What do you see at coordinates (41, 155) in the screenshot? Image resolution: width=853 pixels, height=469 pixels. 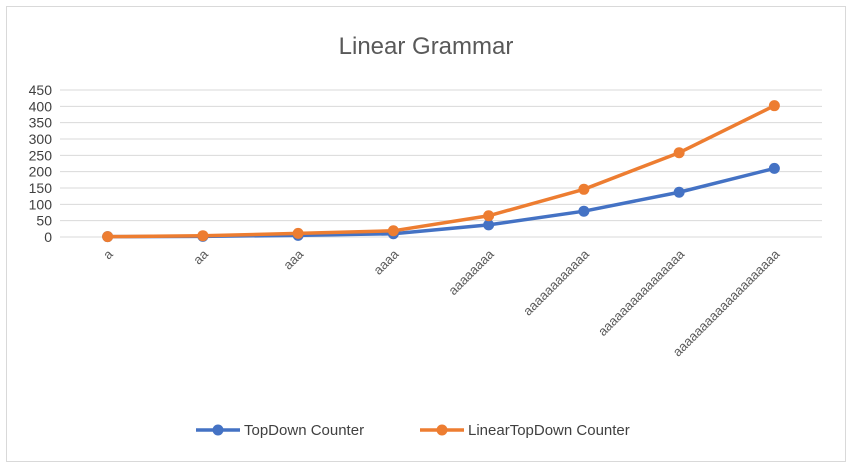 I see `y-tick-label: 250` at bounding box center [41, 155].